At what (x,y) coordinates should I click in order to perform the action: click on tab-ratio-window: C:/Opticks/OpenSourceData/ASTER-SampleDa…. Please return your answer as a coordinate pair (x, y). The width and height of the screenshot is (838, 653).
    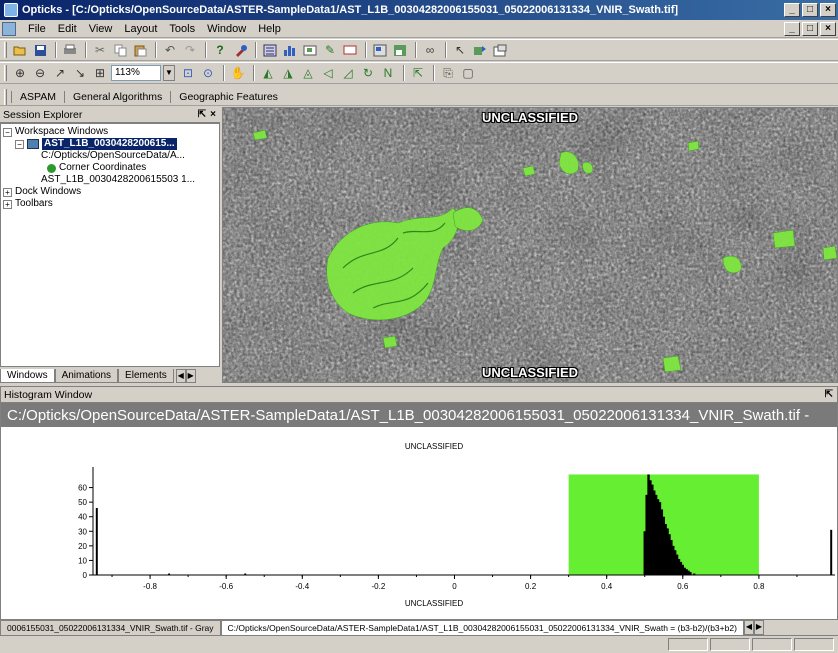
    Looking at the image, I should click on (482, 627).